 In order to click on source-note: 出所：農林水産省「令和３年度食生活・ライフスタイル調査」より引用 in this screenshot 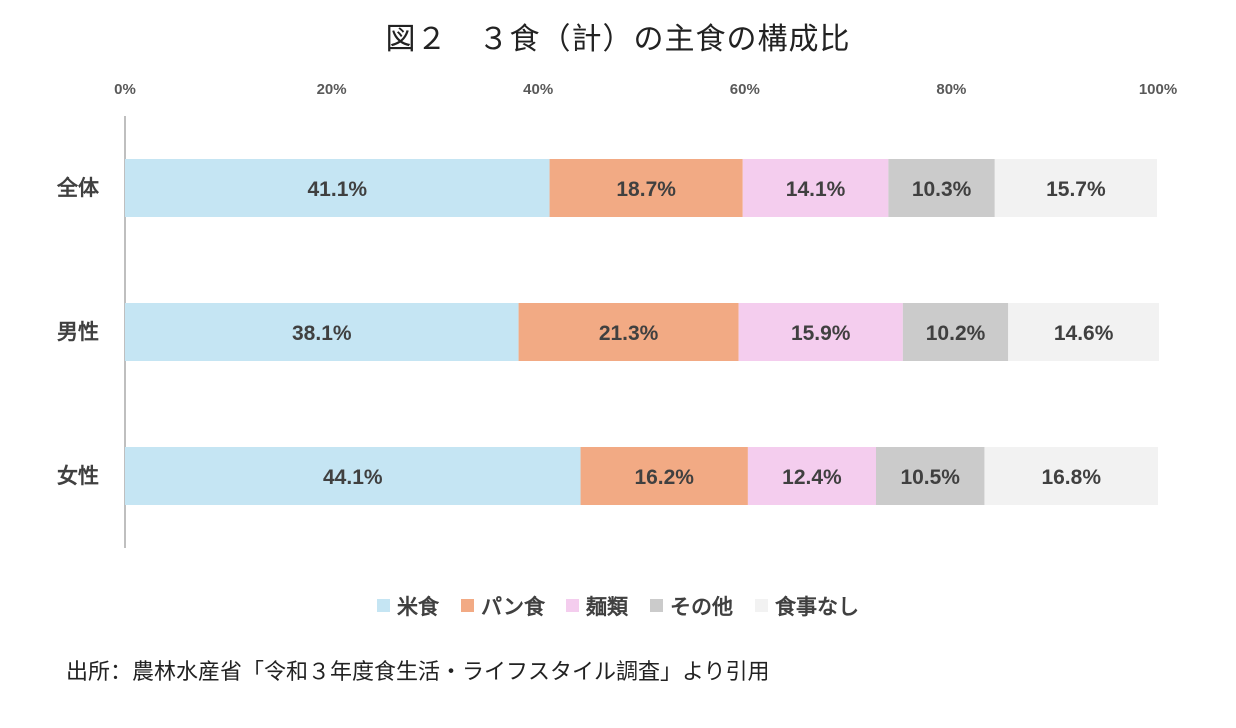, I will do `click(418, 672)`.